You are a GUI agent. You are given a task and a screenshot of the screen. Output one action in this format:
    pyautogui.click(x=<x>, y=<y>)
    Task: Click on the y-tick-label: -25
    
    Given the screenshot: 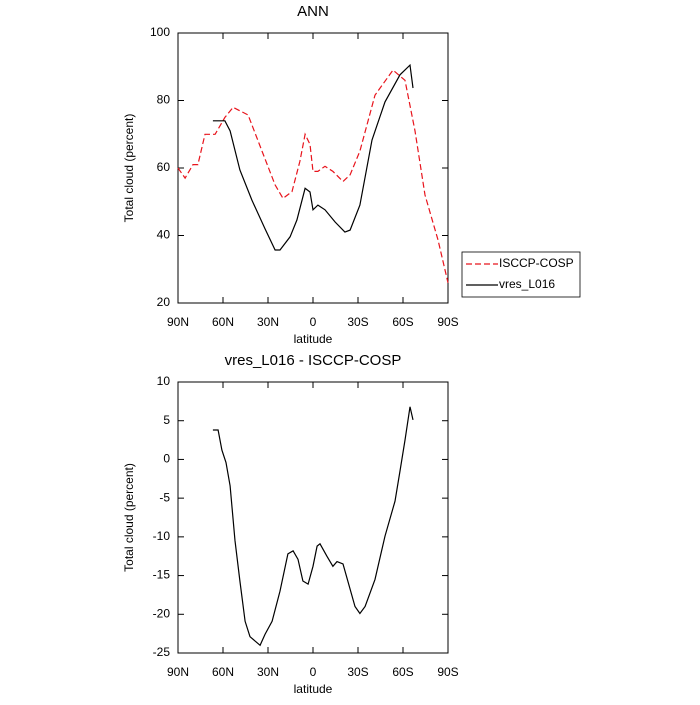 What is the action you would take?
    pyautogui.click(x=162, y=652)
    